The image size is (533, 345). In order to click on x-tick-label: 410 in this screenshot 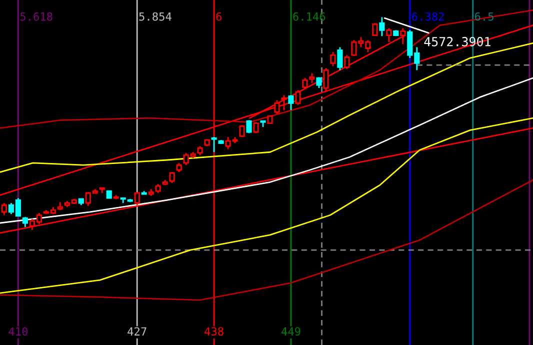, I will do `click(18, 331)`.